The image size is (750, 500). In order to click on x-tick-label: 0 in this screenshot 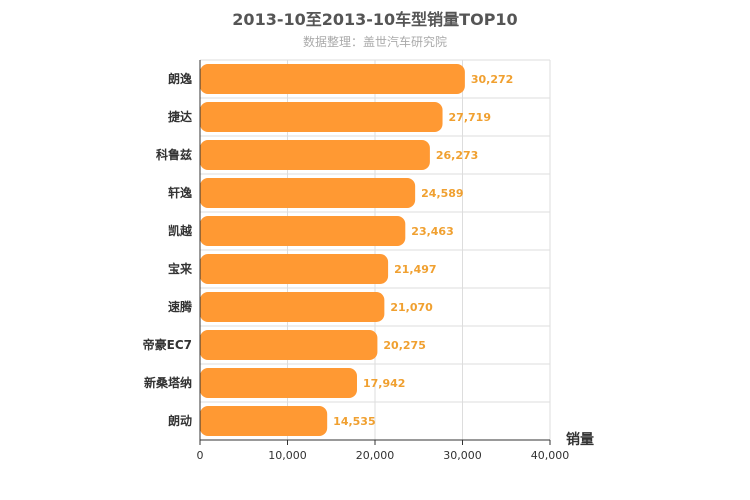, I will do `click(200, 455)`.